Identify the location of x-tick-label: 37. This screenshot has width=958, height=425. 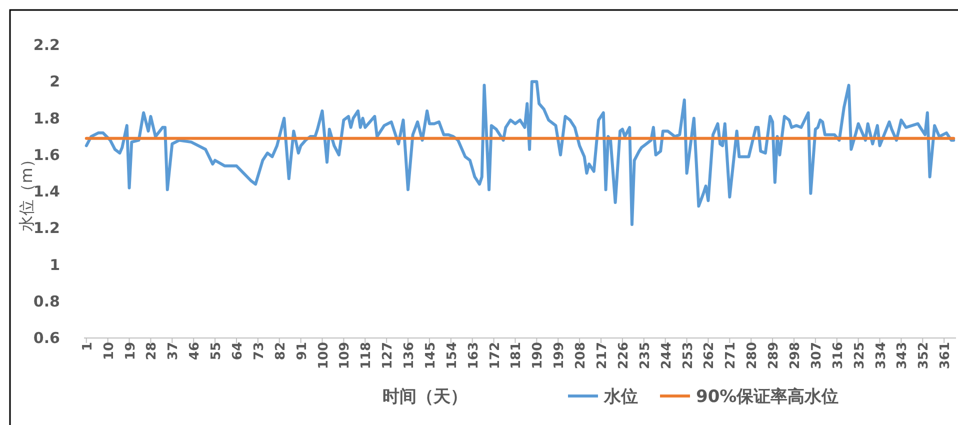
(174, 351).